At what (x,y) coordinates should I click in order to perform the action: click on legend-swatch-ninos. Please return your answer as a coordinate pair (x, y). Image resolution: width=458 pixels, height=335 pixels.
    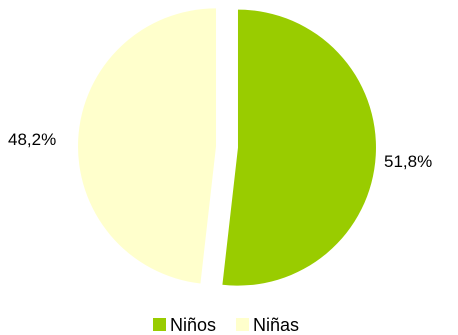
    Looking at the image, I should click on (159, 324).